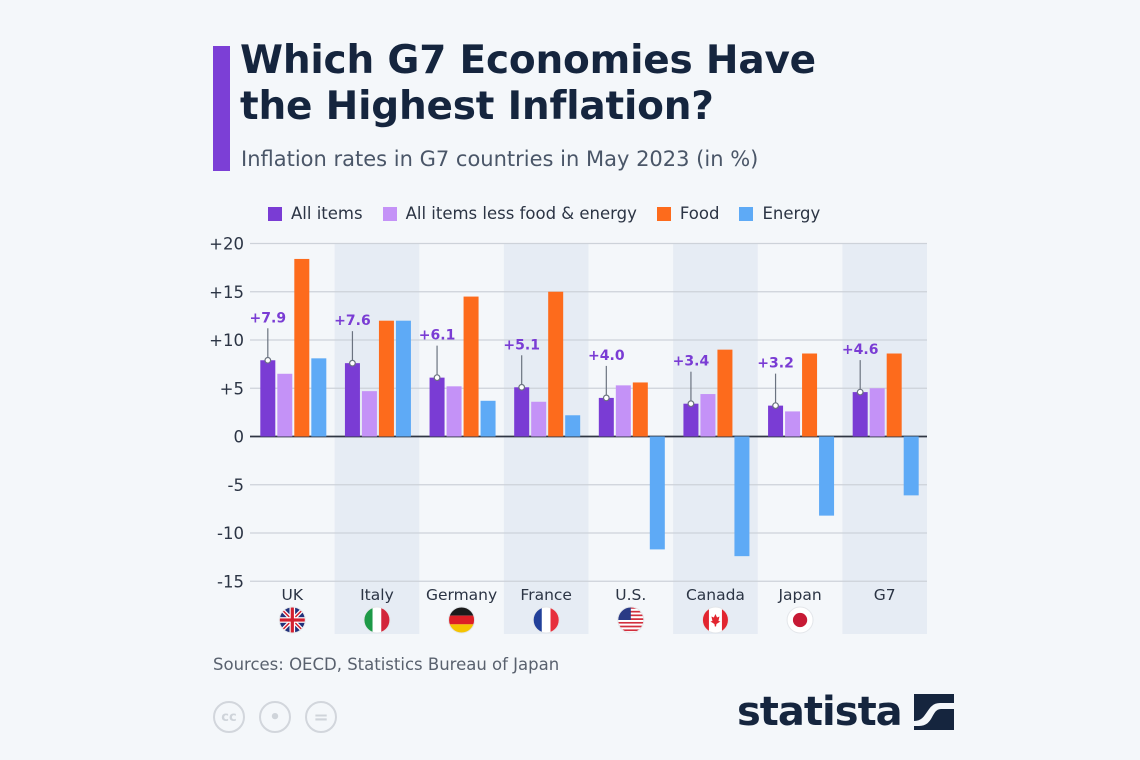 This screenshot has width=1140, height=760. I want to click on creative-commons-icon: cc, so click(229, 717).